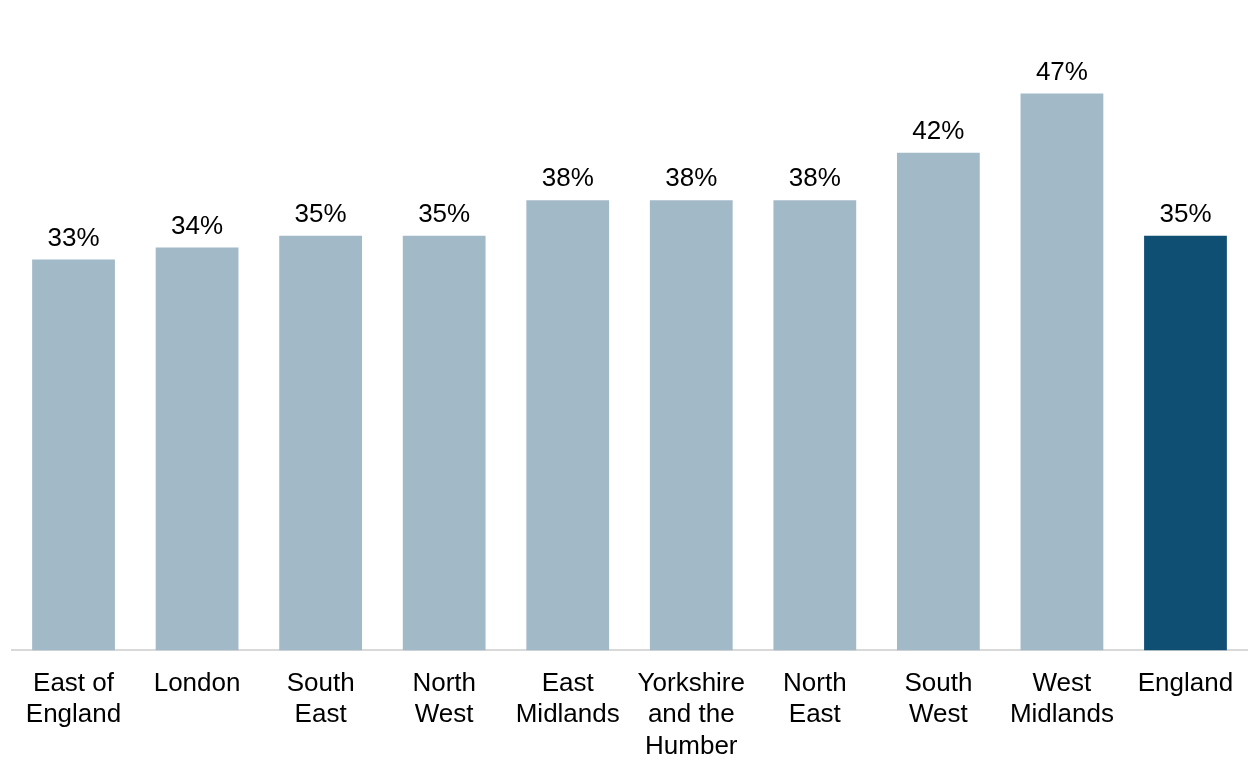 This screenshot has width=1259, height=780. What do you see at coordinates (567, 698) in the screenshot?
I see `x-tick-label: East Midlands` at bounding box center [567, 698].